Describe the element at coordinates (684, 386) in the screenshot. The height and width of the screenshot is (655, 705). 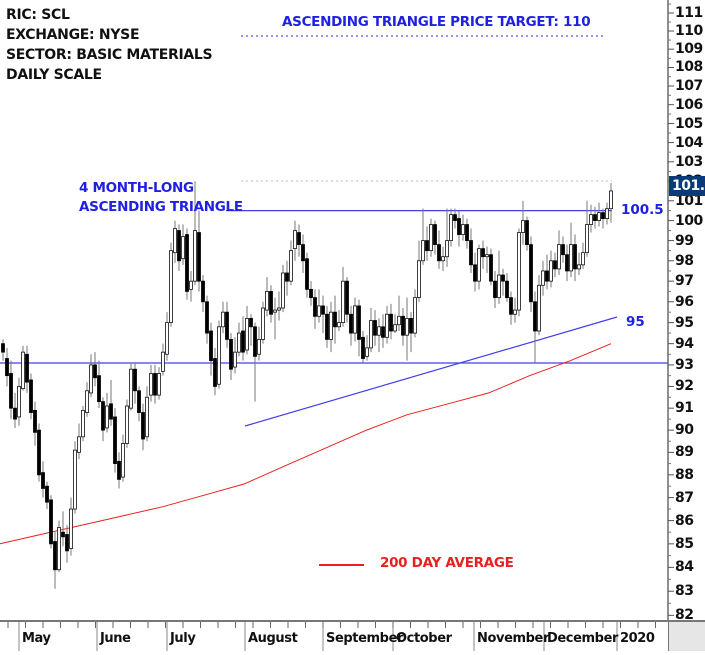
I see `y-tick-label: 92` at that location.